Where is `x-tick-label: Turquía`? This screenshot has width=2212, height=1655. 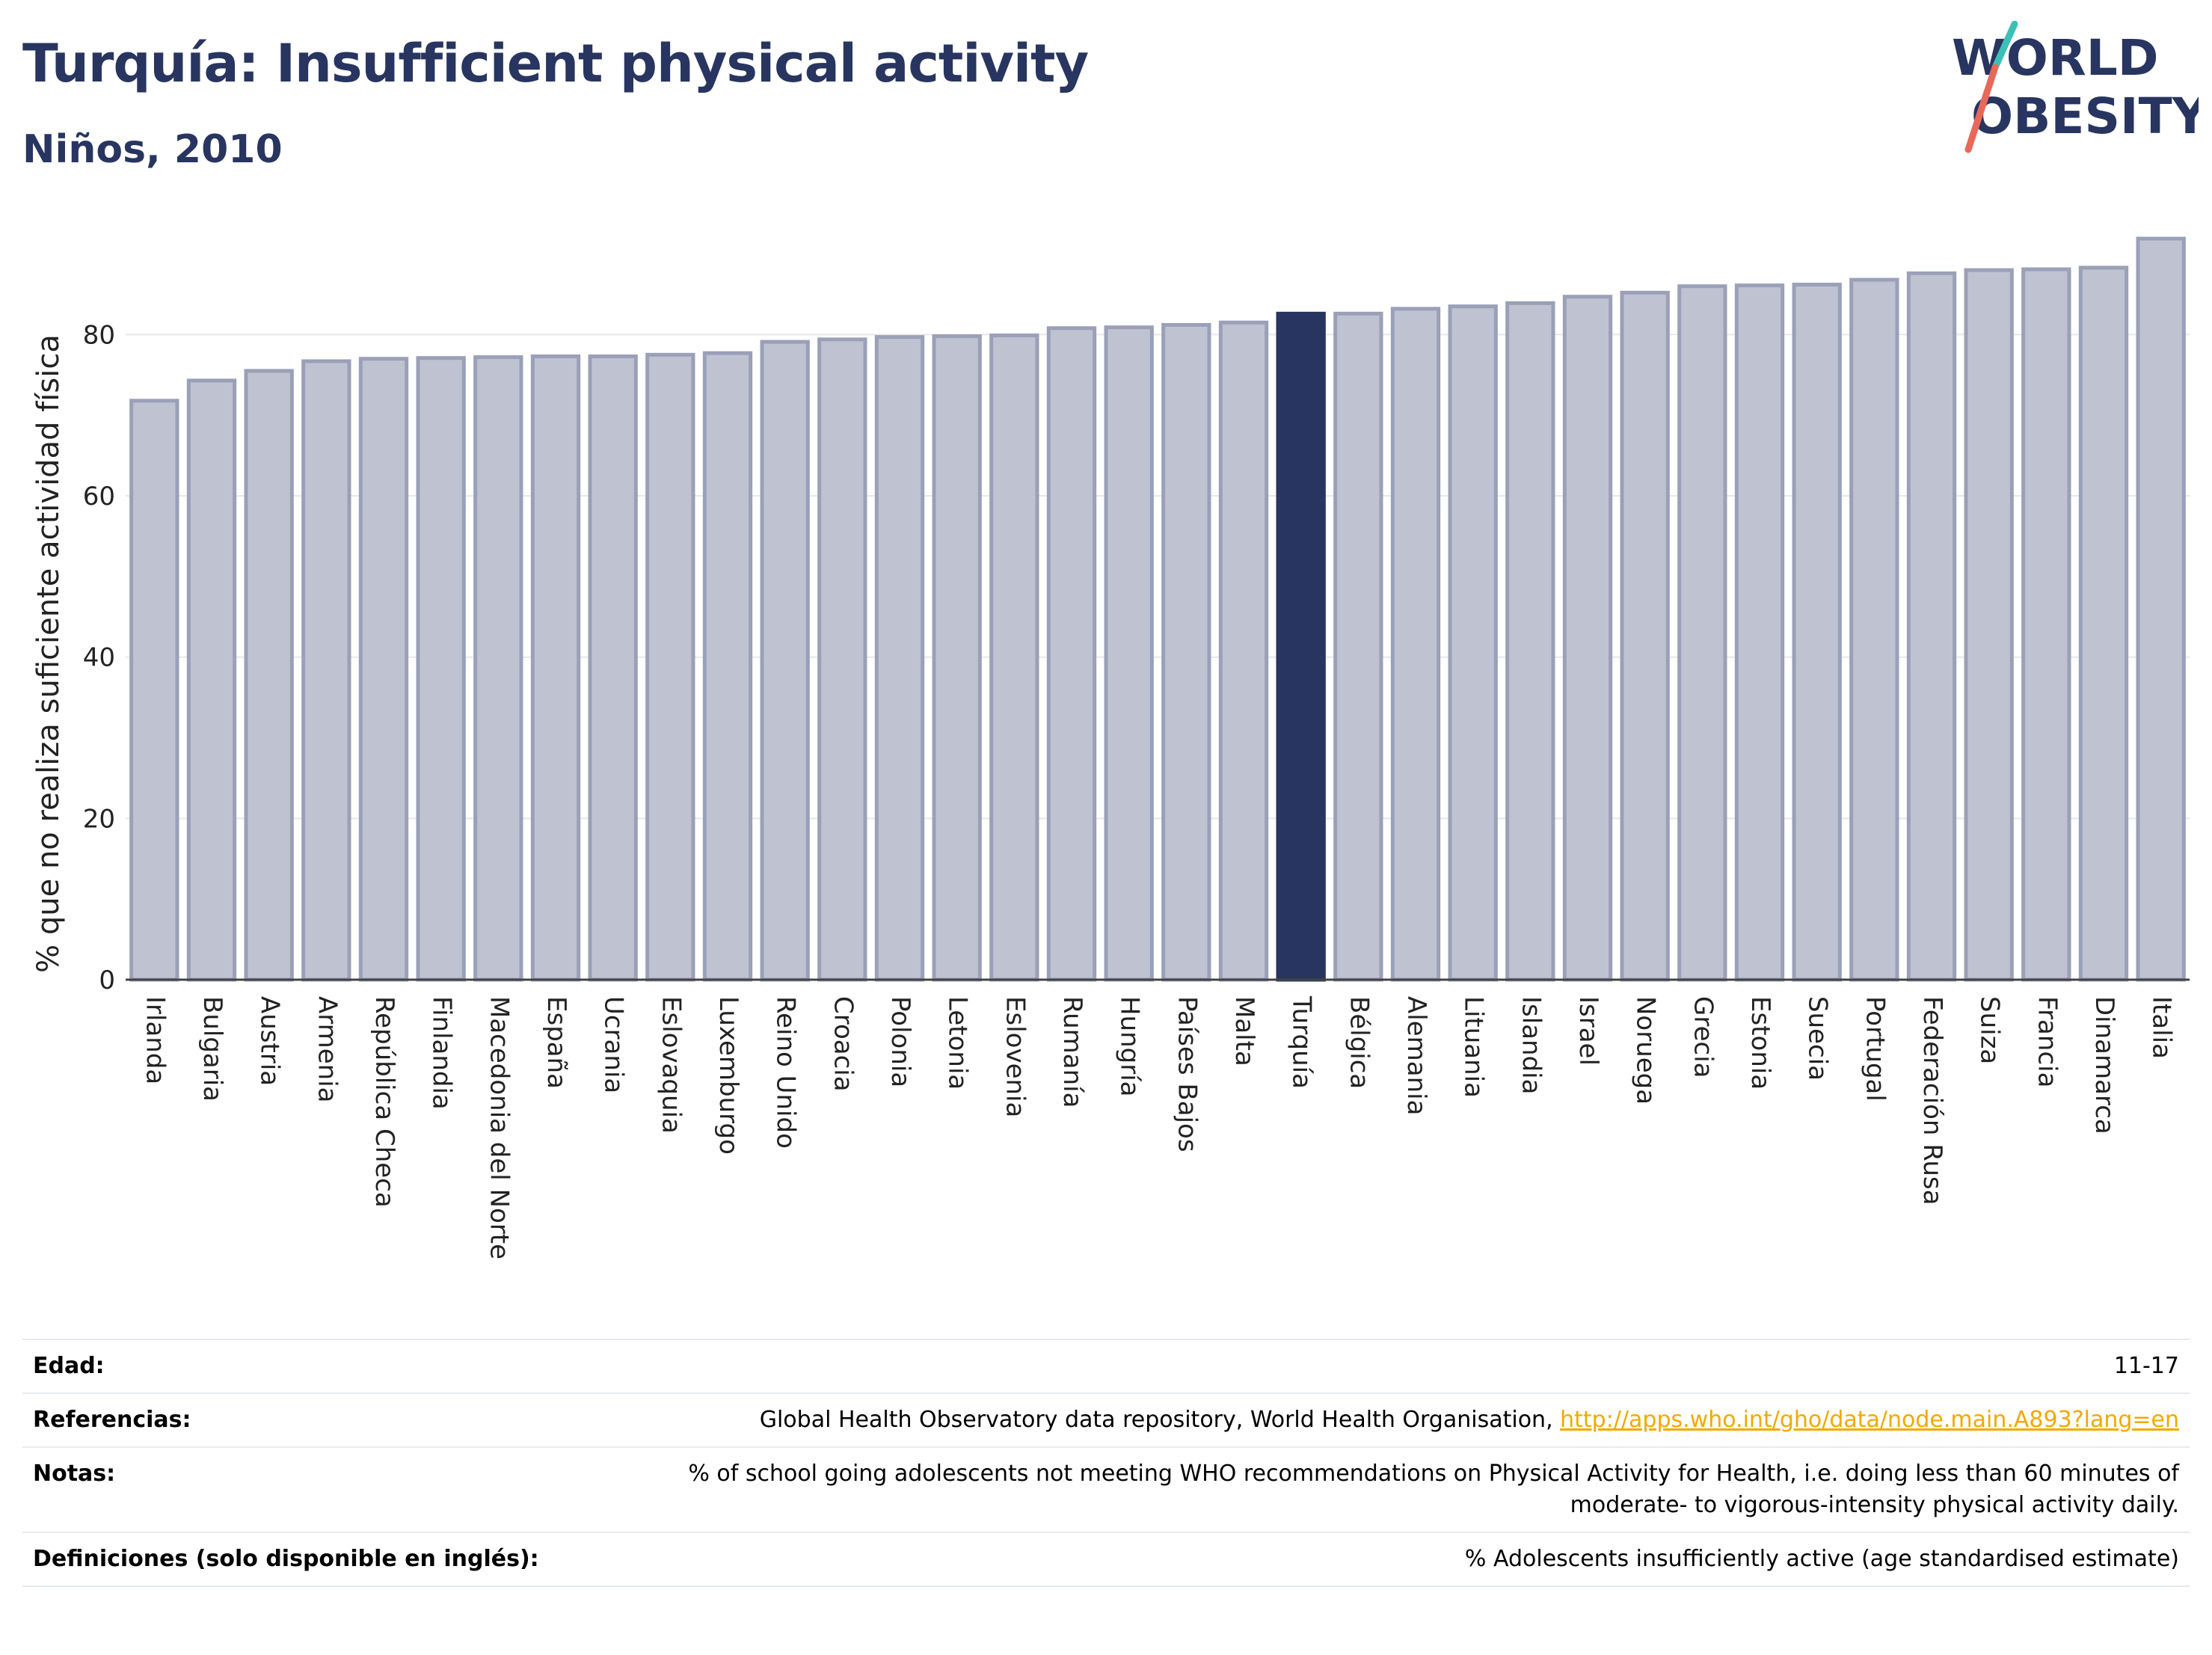 x-tick-label: Turquía is located at coordinates (1302, 1042).